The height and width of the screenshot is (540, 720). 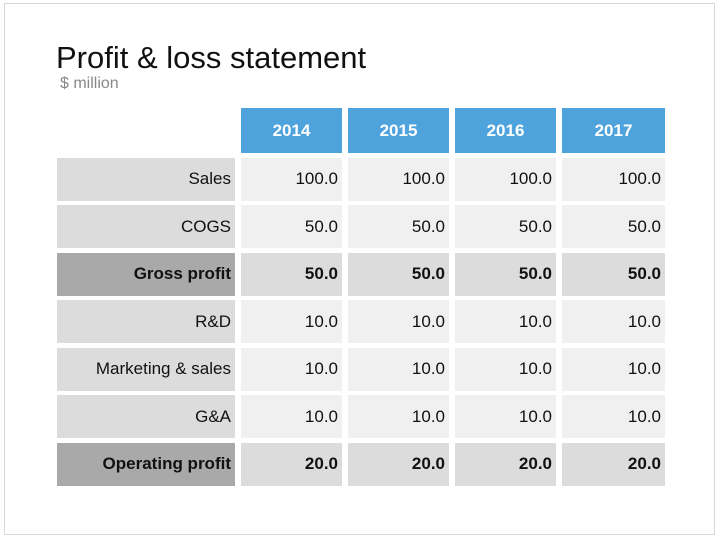 I want to click on column-header-year: 2017, so click(x=613, y=130).